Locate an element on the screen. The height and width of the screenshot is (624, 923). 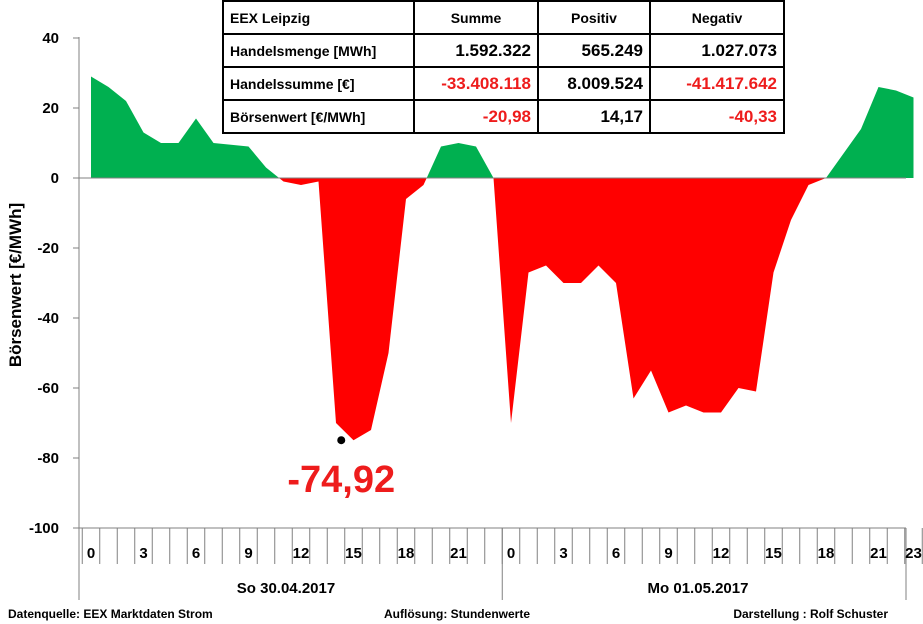
header-cell: Positiv is located at coordinates (594, 17).